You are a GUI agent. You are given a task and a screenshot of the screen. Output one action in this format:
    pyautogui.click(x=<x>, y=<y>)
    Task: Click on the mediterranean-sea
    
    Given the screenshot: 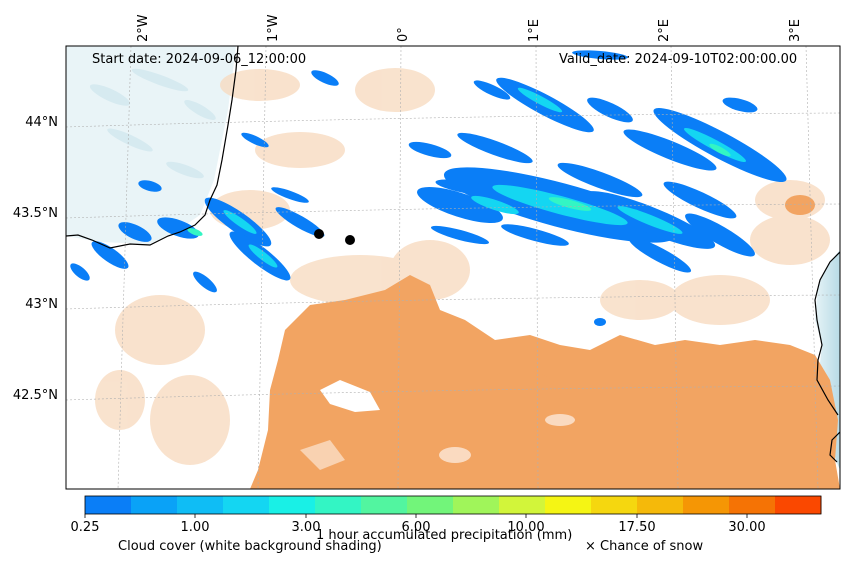 What is the action you would take?
    pyautogui.click(x=827, y=360)
    